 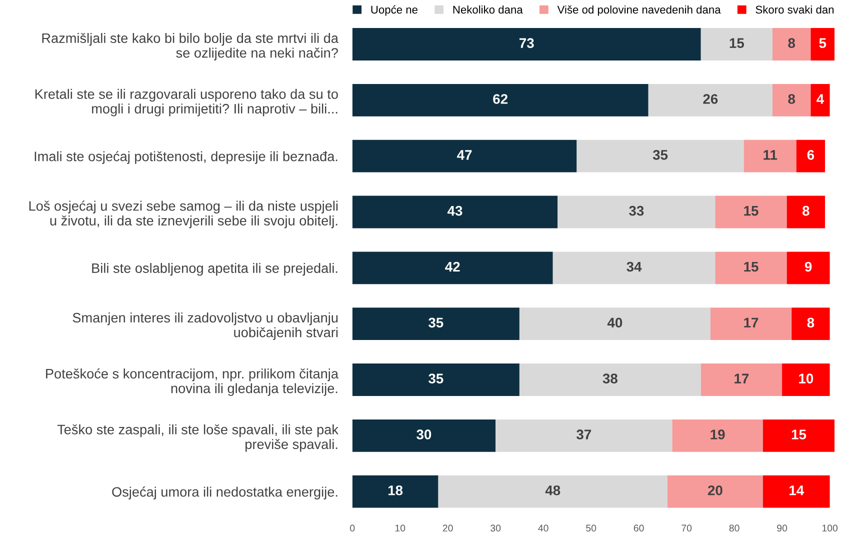 What do you see at coordinates (591, 528) in the screenshot?
I see `x-tick-label: 50` at bounding box center [591, 528].